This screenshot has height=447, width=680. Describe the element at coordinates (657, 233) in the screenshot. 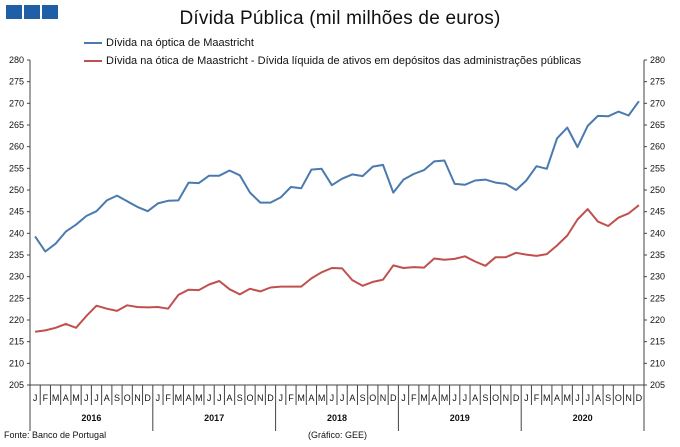

I see `y-tick-label-right: 240` at that location.